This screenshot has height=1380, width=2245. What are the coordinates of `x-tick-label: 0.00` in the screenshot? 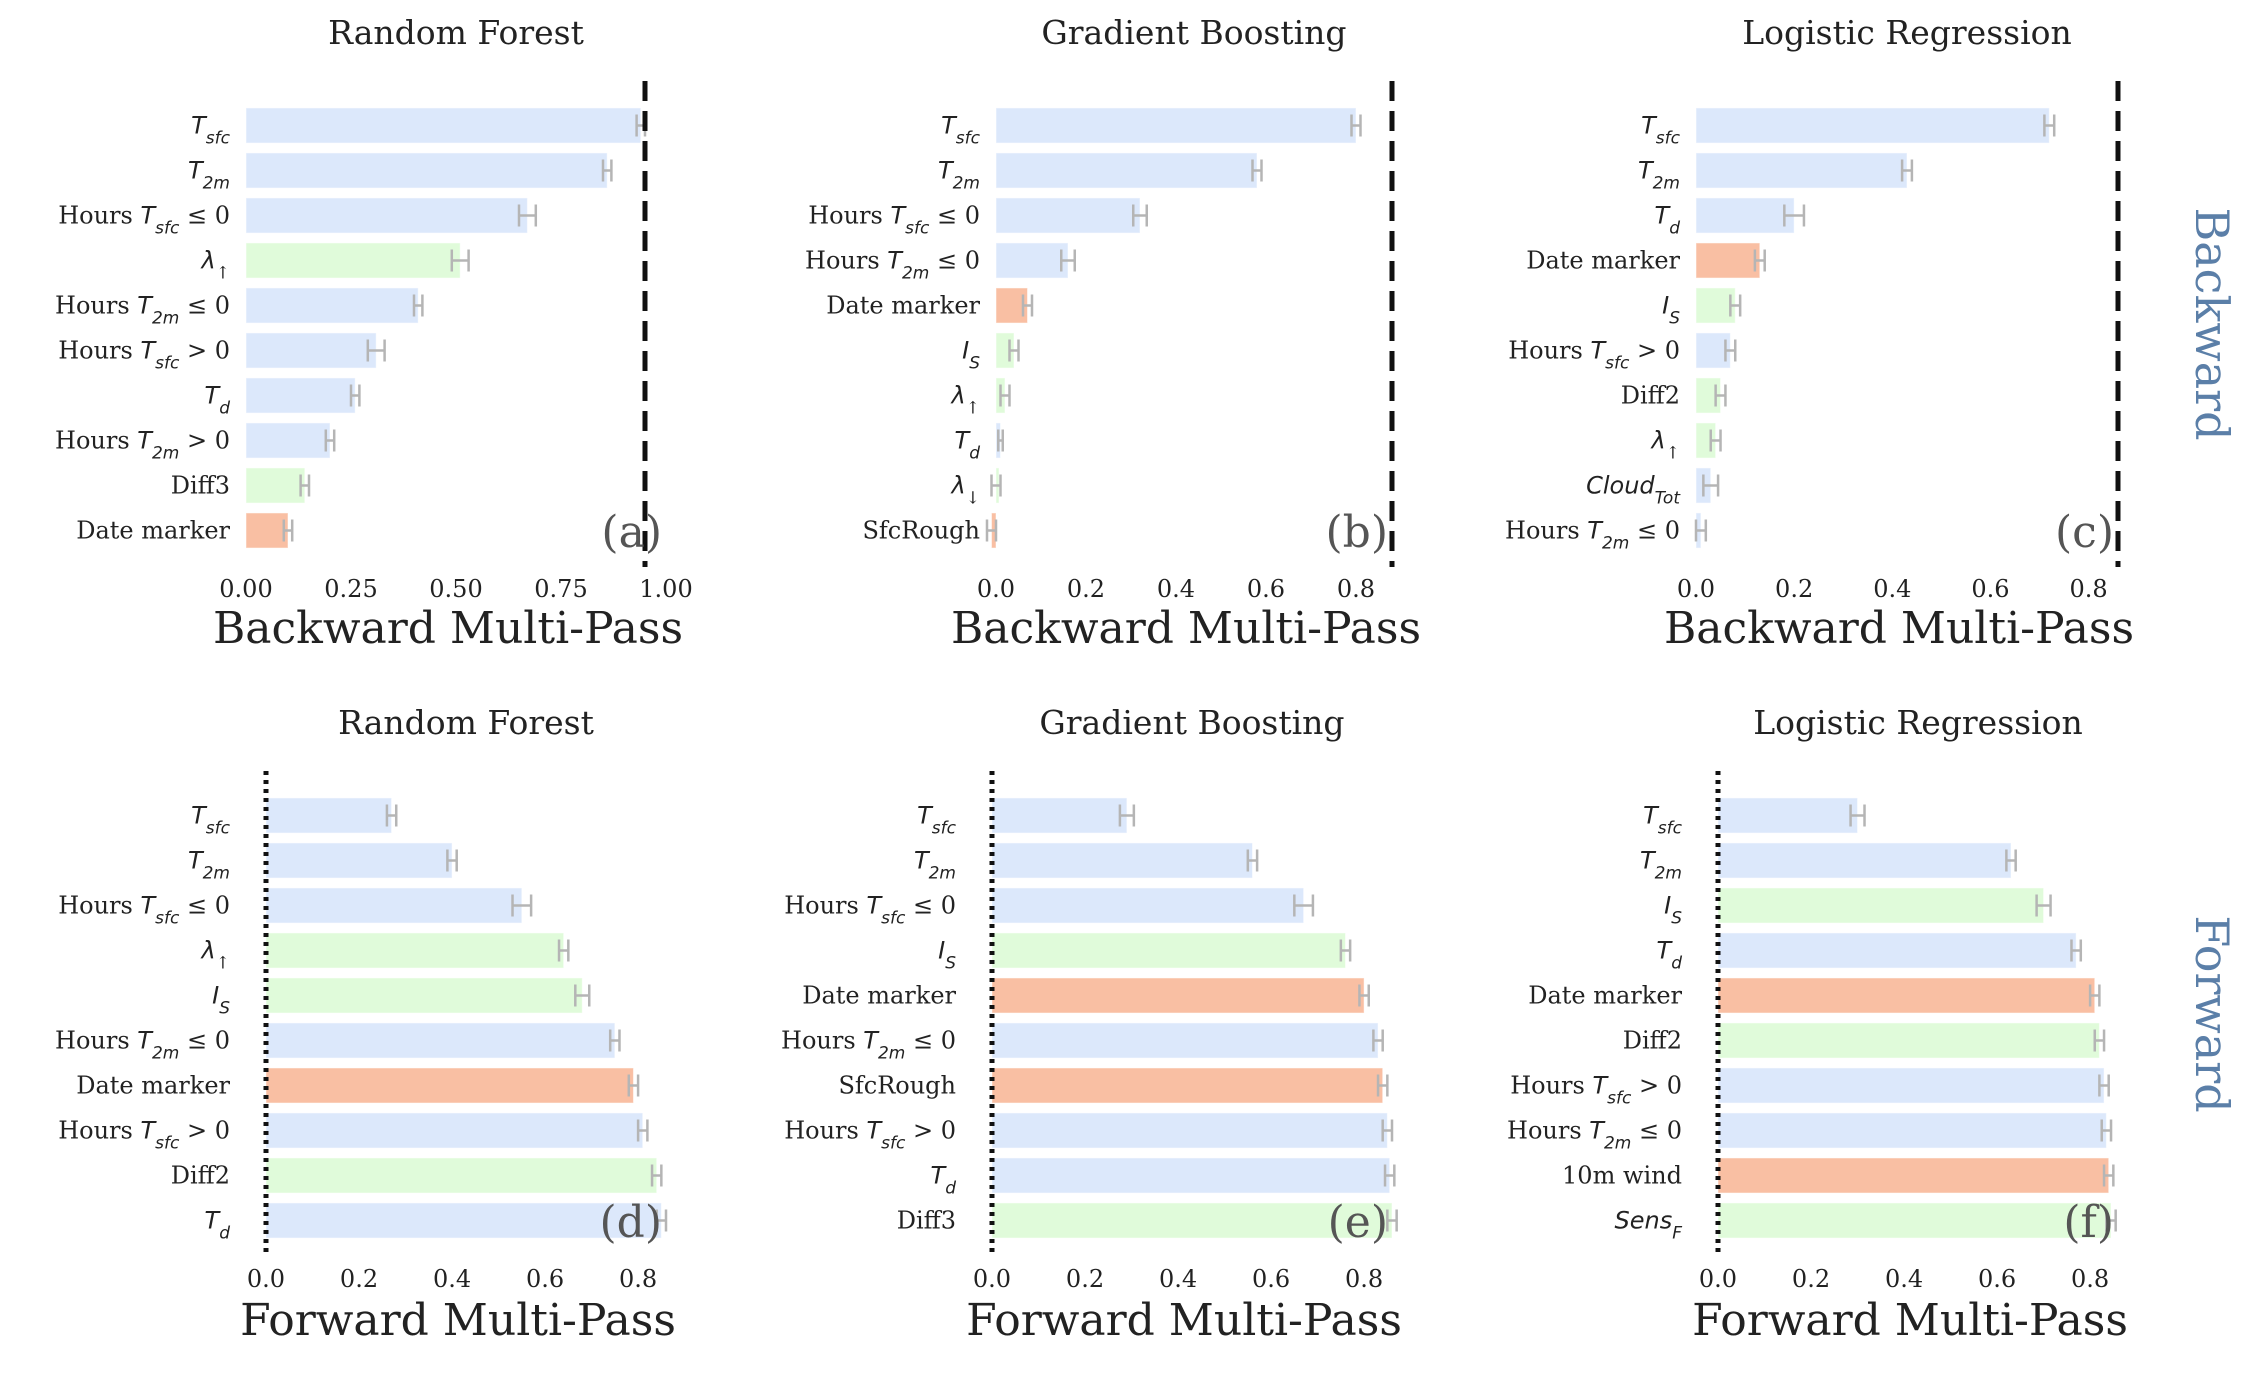 It's located at (245, 589).